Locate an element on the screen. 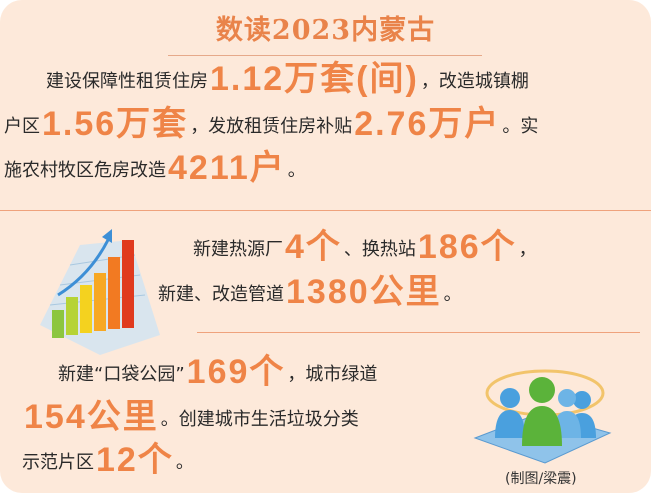  title-underline is located at coordinates (325, 55).